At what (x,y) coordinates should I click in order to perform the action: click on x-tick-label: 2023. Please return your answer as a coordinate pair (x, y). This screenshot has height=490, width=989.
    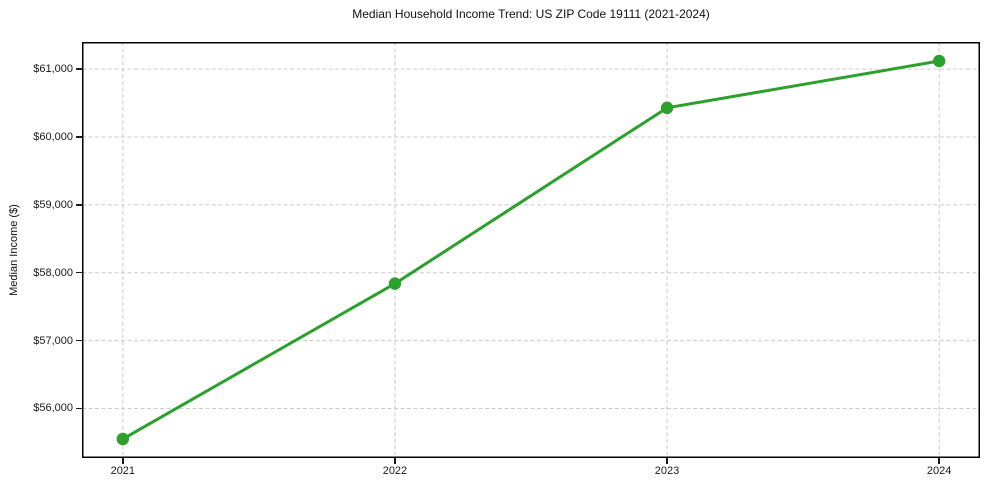
    Looking at the image, I should click on (667, 471).